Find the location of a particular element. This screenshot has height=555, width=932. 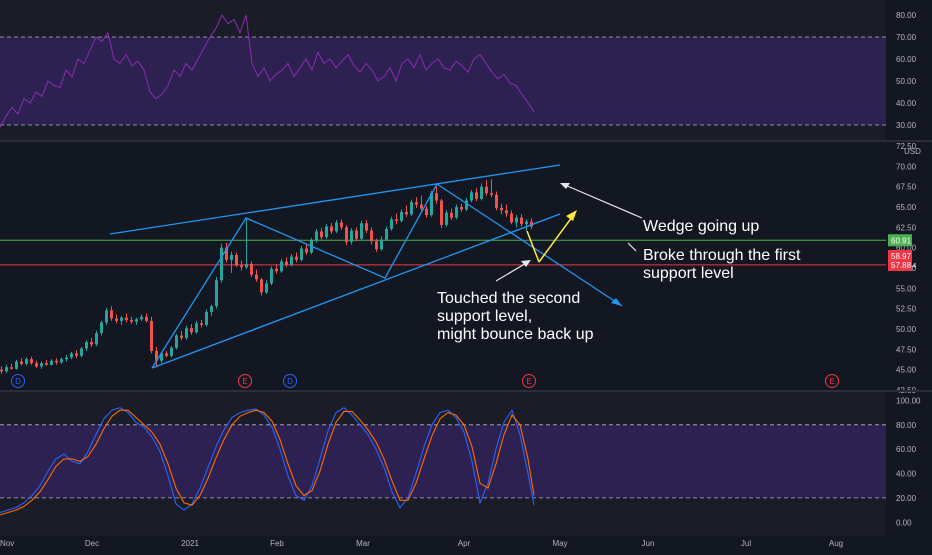

touched-pointer-arrow is located at coordinates (512, 271).